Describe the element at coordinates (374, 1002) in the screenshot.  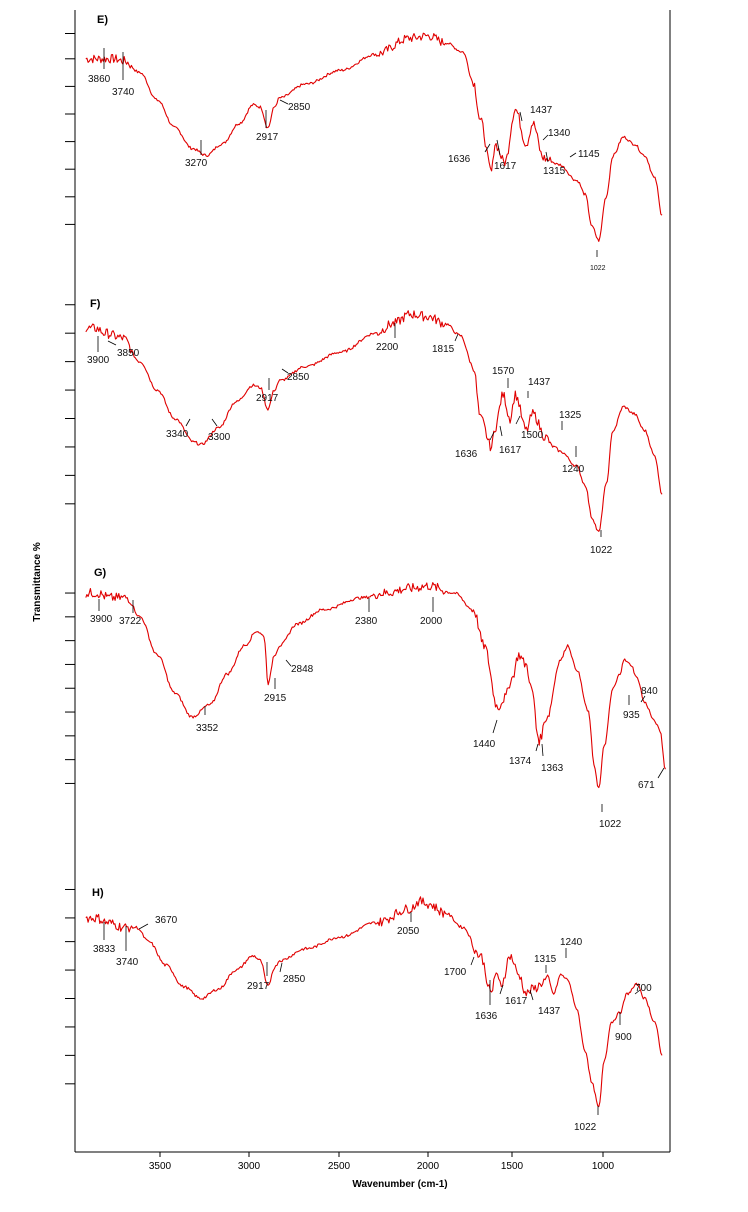
I see `spectrum-line-h` at that location.